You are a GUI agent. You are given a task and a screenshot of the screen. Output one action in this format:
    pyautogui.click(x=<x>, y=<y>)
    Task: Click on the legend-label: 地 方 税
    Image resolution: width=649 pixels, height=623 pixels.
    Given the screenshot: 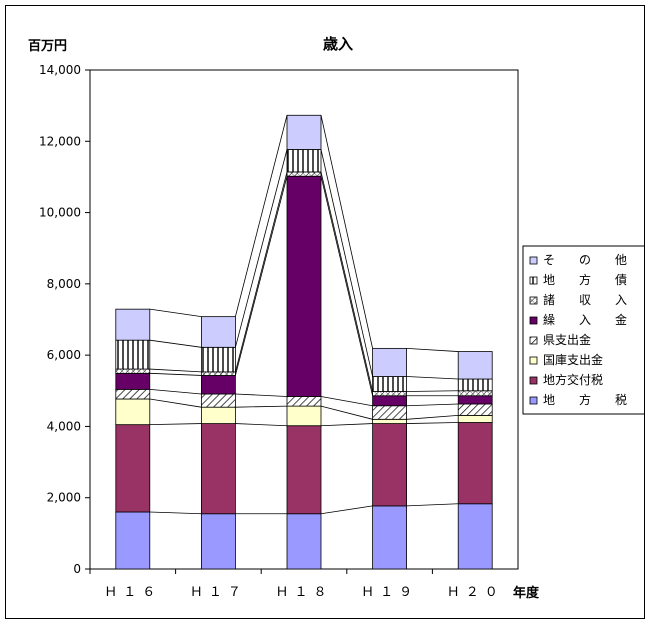 What is the action you would take?
    pyautogui.click(x=585, y=399)
    